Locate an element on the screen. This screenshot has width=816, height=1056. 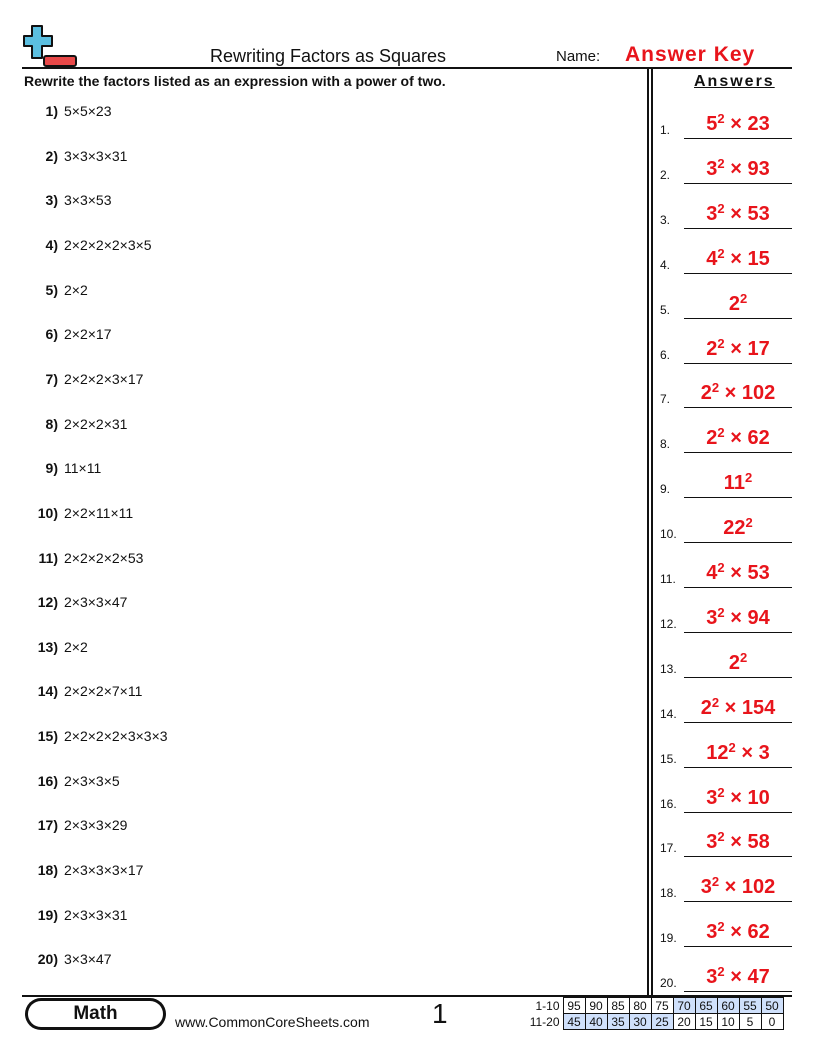
question-text: 2×2×2×7×11 is located at coordinates (103, 691).